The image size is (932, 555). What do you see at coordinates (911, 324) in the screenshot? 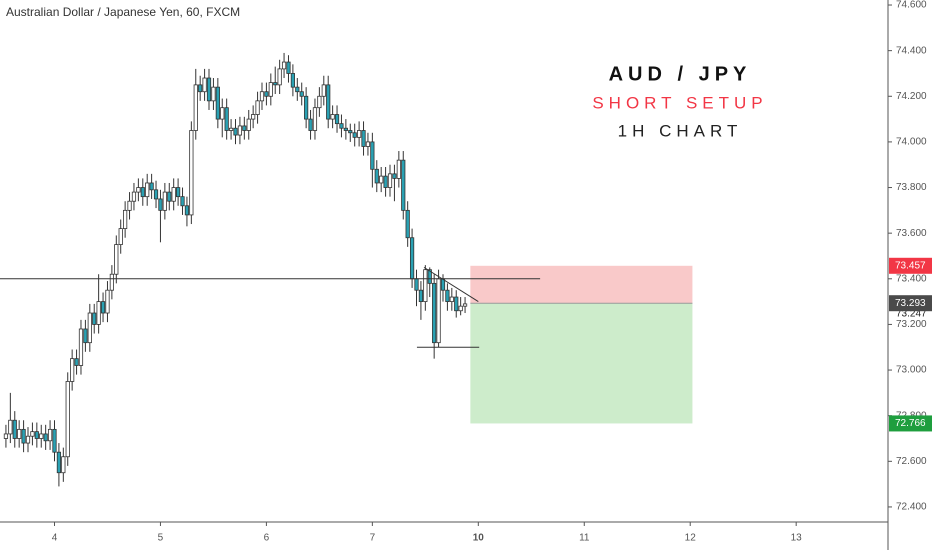
I see `y-tick-label: 73.200` at bounding box center [911, 324].